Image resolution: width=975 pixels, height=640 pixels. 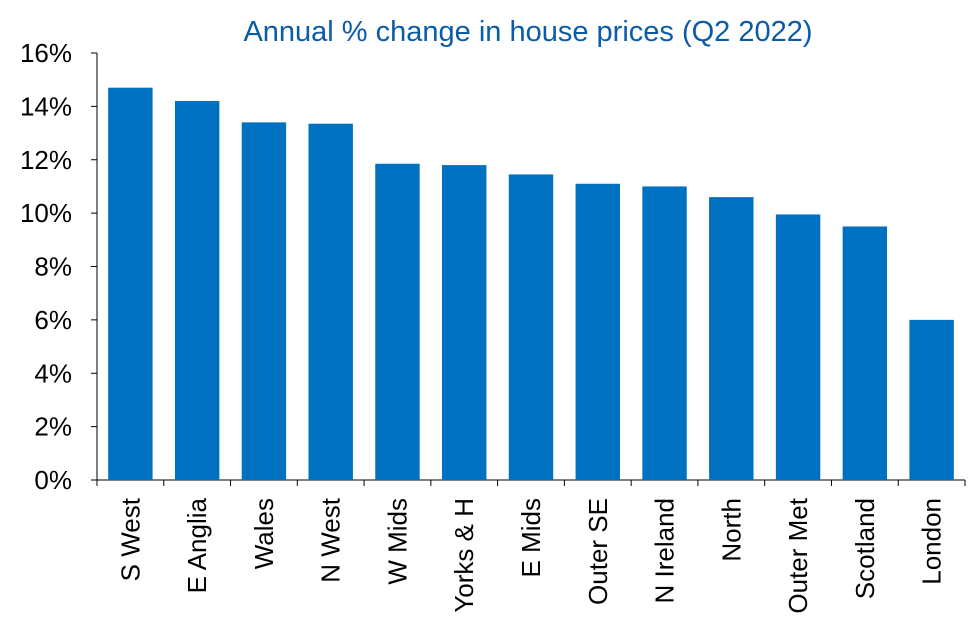 I want to click on y-tick-label: 16%, so click(x=46, y=53).